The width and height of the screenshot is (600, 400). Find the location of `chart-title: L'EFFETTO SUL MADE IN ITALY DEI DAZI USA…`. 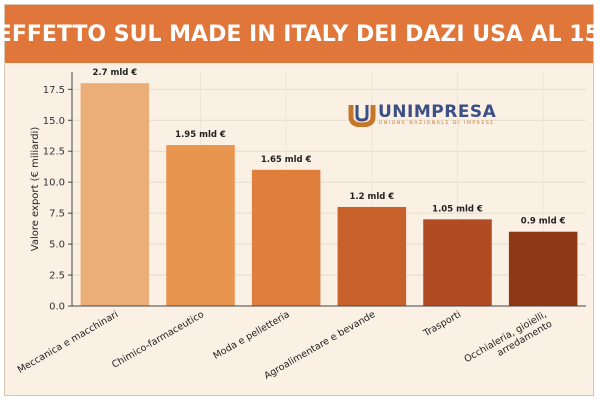

chart-title: L'EFFETTO SUL MADE IN ITALY DEI DAZI USA… is located at coordinates (300, 34).